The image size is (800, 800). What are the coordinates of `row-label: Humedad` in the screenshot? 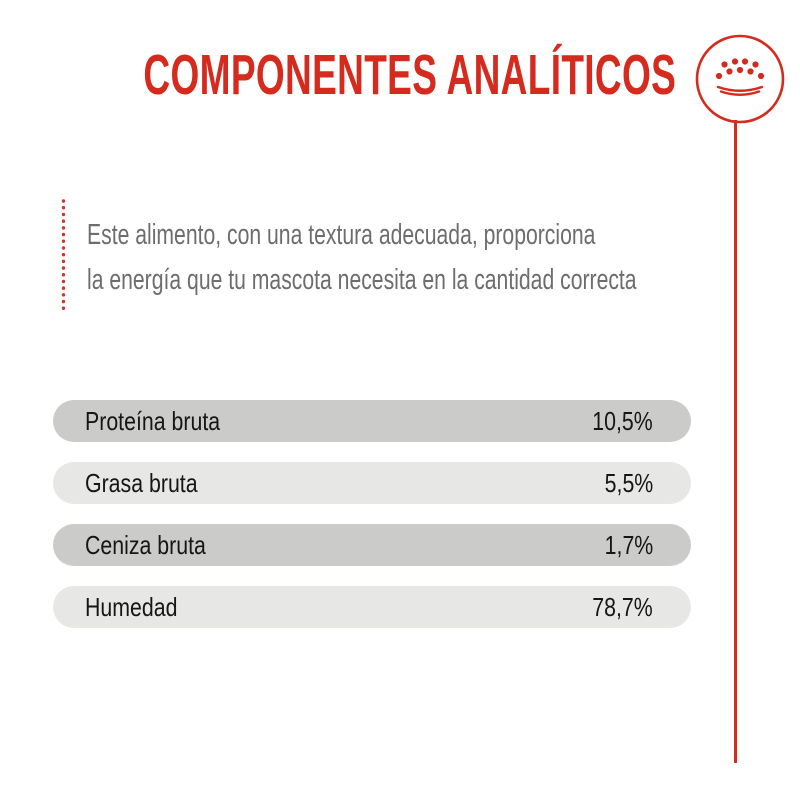 It's located at (131, 606).